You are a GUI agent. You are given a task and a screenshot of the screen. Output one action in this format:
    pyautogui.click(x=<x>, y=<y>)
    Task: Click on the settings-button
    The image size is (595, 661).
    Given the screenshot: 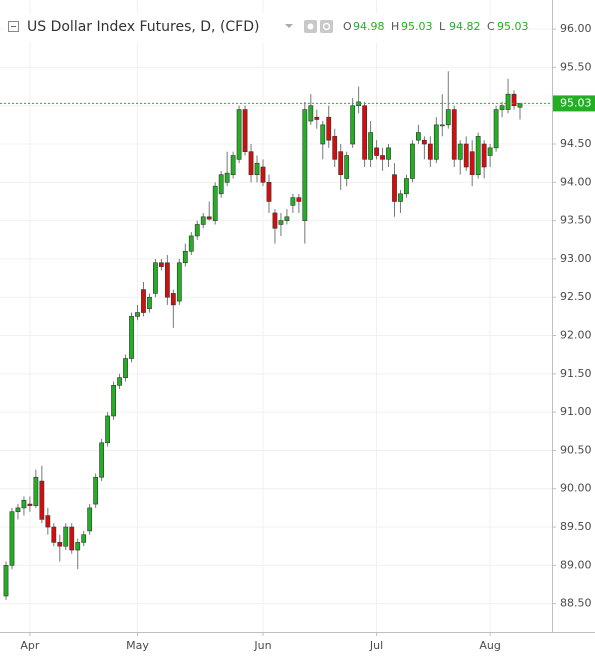 What is the action you would take?
    pyautogui.click(x=326, y=26)
    